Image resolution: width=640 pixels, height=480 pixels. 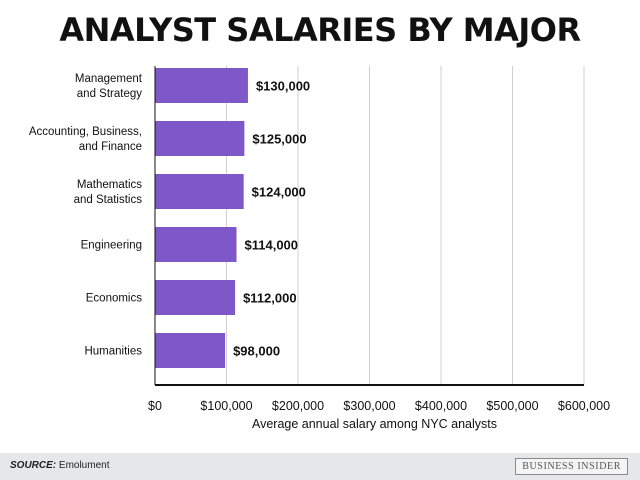 What do you see at coordinates (374, 424) in the screenshot?
I see `x-axis-label: Average annual salary among NYC analysts` at bounding box center [374, 424].